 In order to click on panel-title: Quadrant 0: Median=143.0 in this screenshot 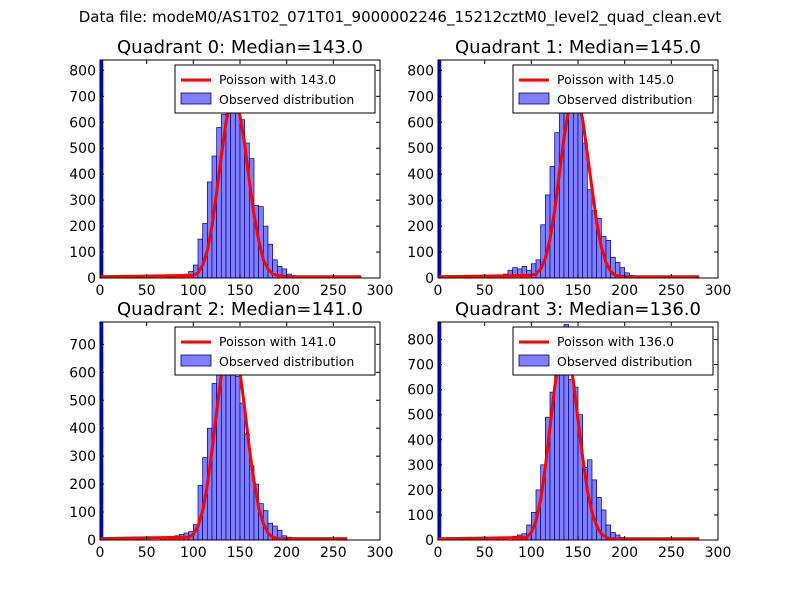, I will do `click(240, 47)`.